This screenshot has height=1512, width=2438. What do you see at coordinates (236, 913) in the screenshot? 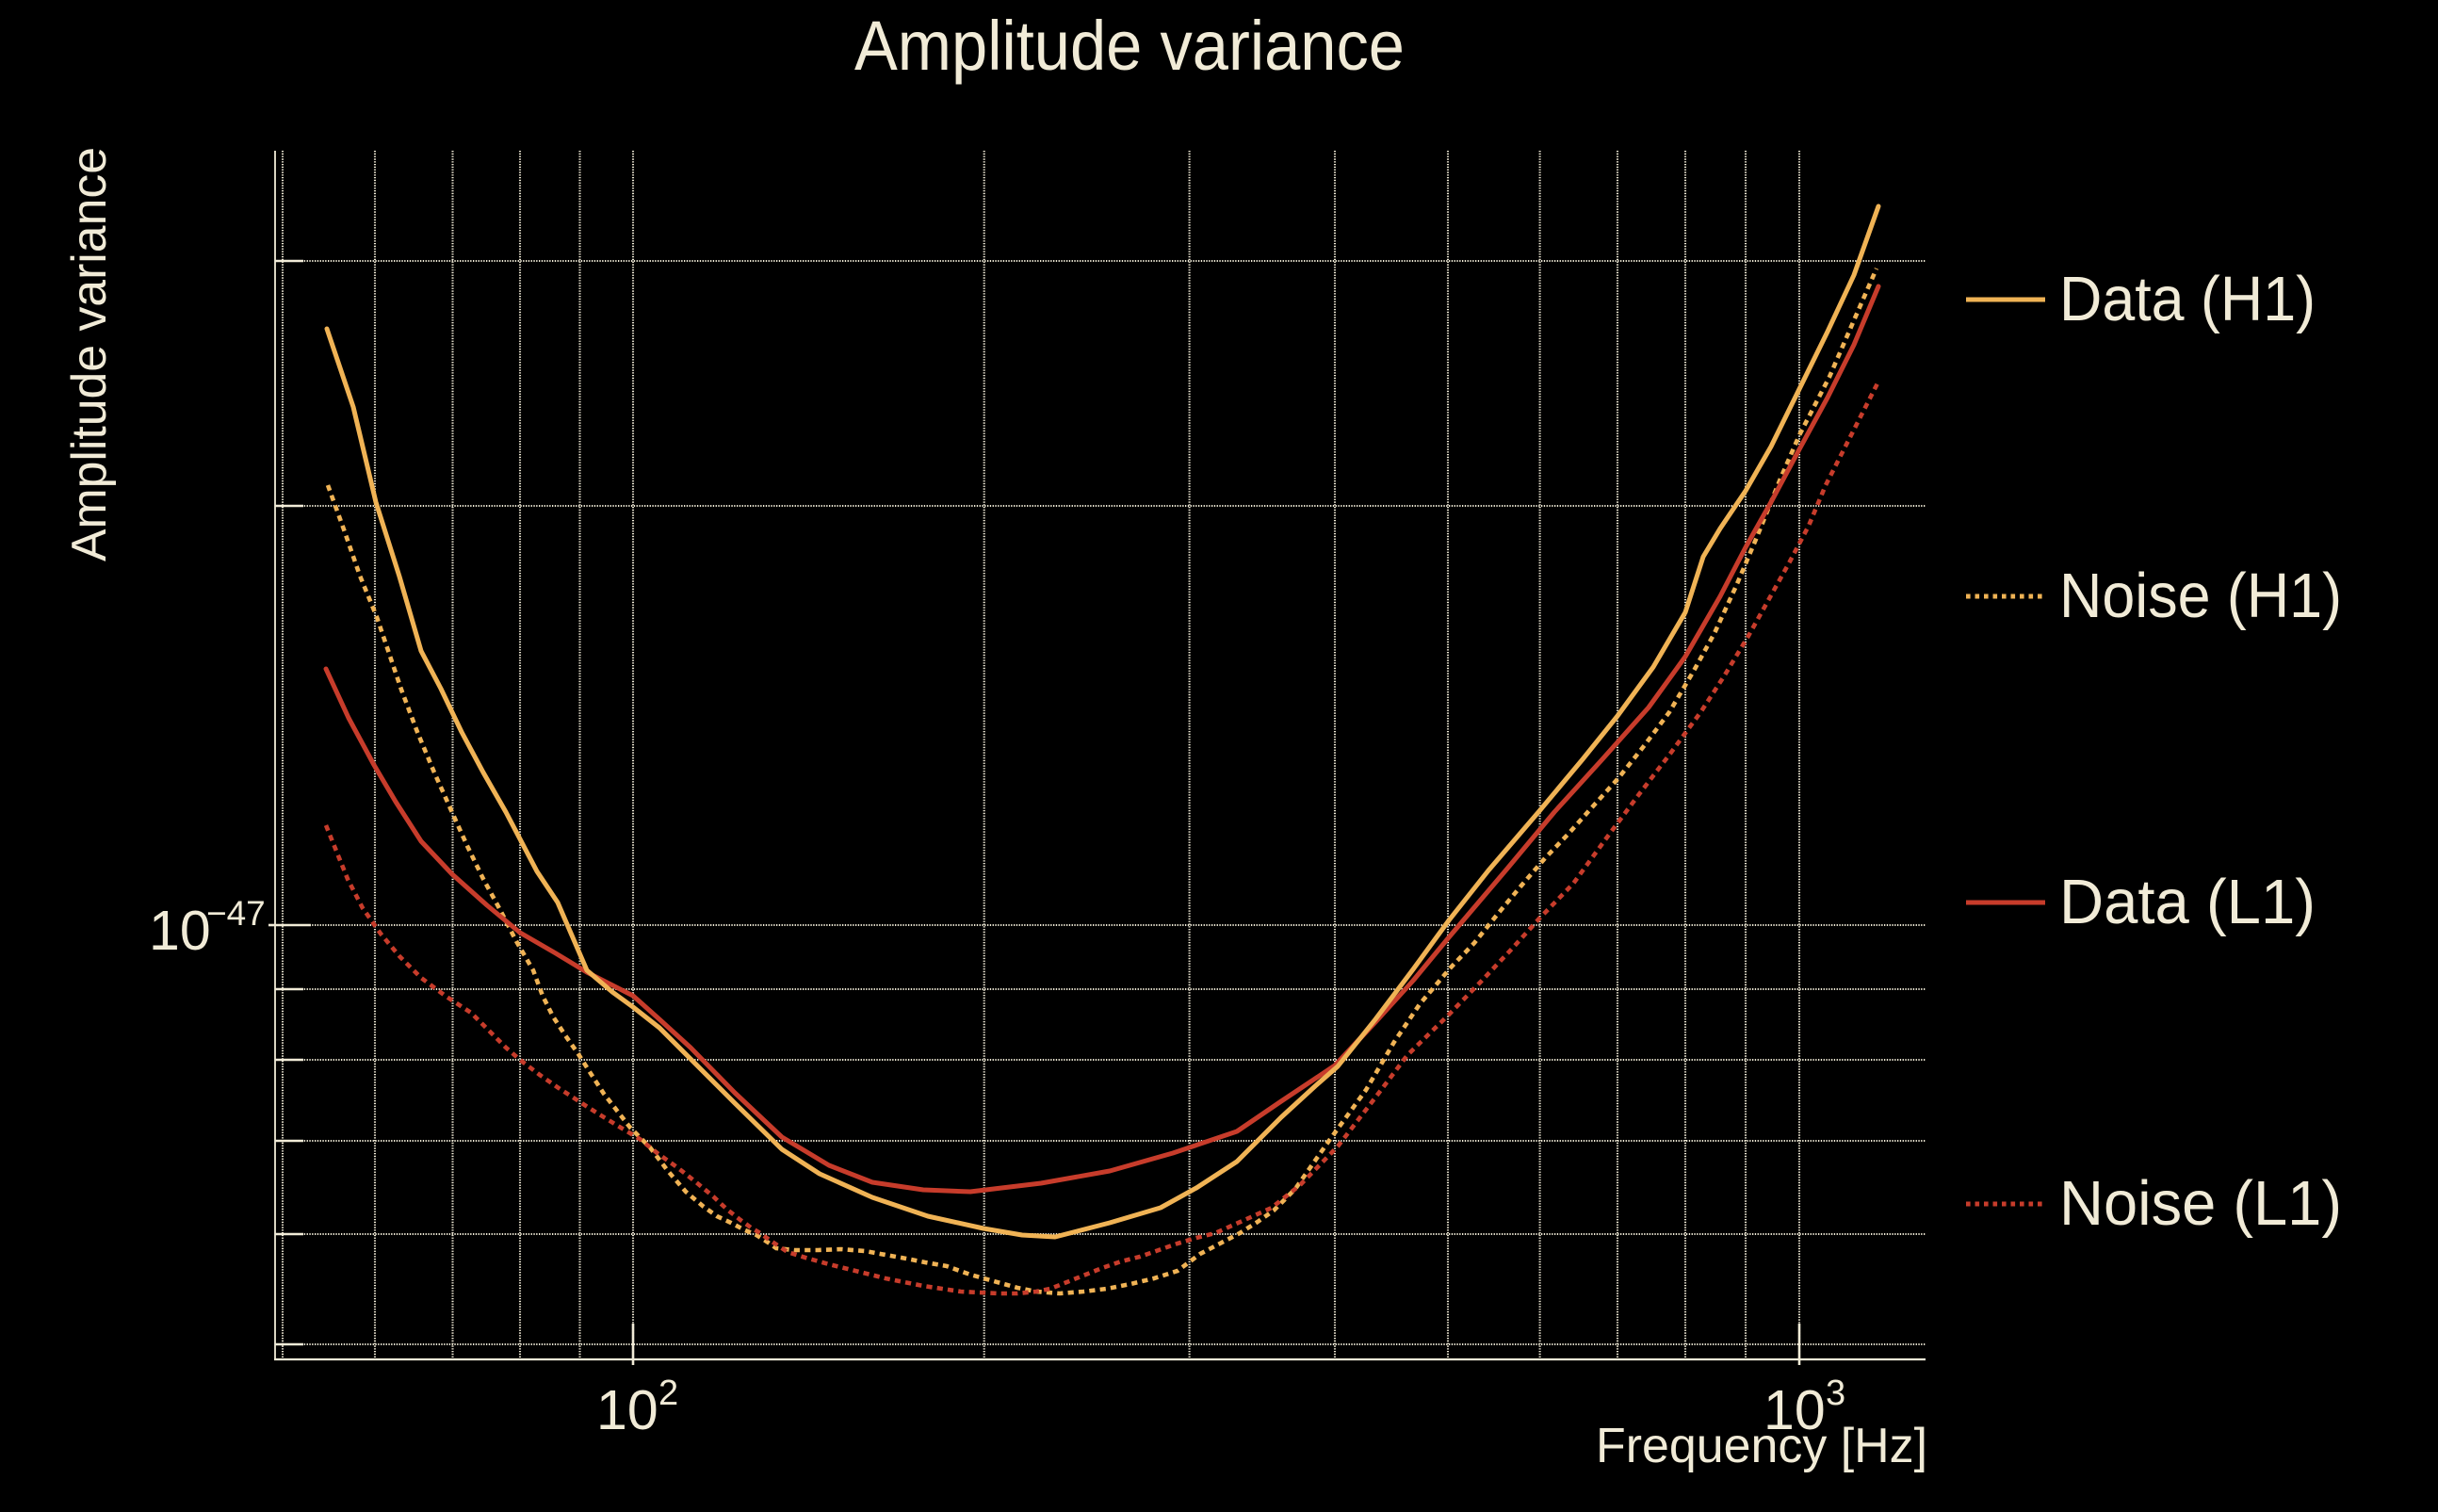
I see `svg-text: −47` at bounding box center [236, 913].